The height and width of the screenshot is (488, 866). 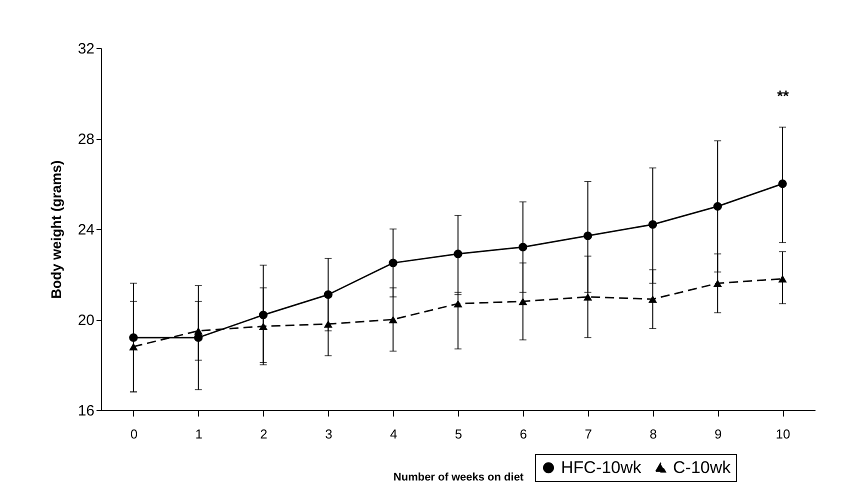 I want to click on legend-label: C-10wk, so click(x=702, y=467).